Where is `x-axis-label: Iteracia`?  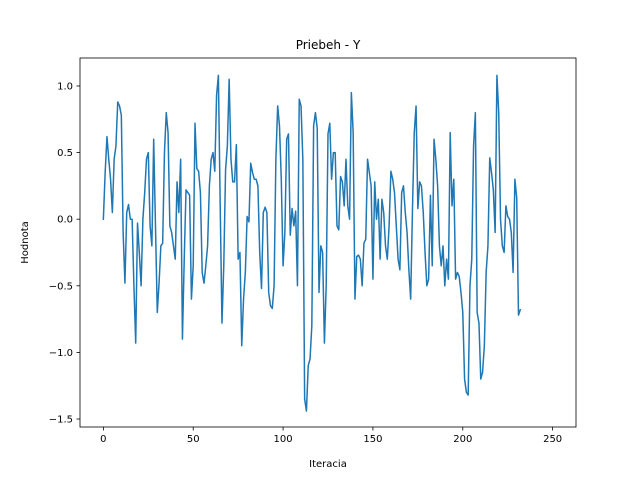 x-axis-label: Iteracia is located at coordinates (328, 464).